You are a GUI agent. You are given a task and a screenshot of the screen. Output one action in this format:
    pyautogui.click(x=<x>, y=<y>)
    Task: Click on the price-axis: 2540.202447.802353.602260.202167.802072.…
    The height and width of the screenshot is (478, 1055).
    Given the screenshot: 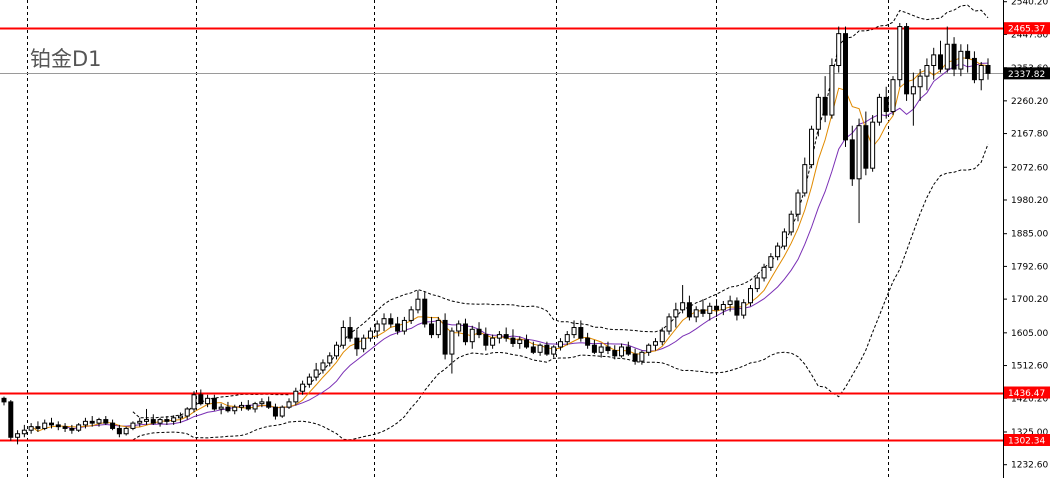 What is the action you would take?
    pyautogui.click(x=1025, y=235)
    